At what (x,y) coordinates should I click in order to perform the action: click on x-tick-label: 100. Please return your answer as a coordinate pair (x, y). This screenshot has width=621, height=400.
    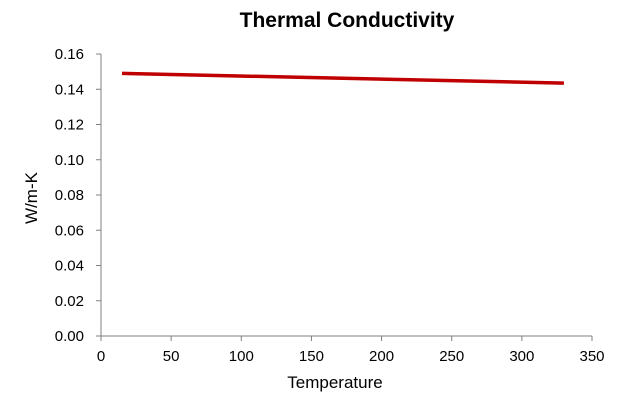
    Looking at the image, I should click on (241, 356).